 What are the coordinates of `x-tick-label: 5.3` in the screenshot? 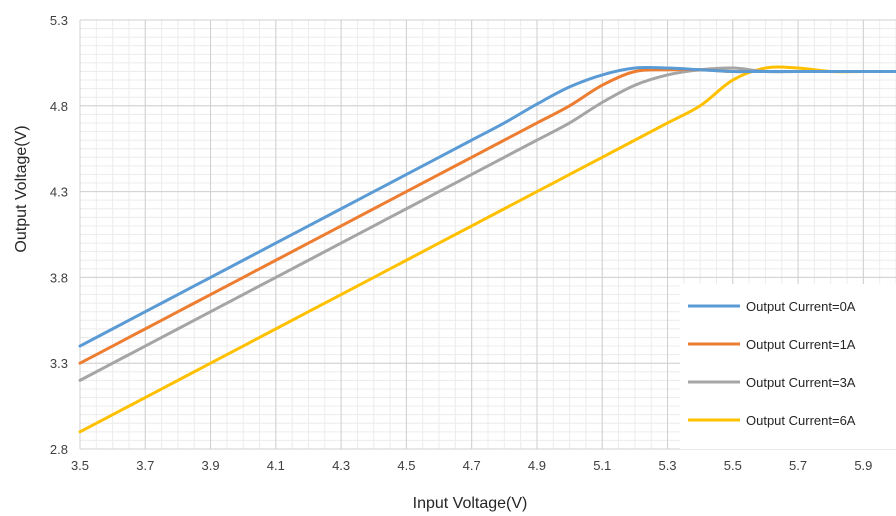 It's located at (667, 465).